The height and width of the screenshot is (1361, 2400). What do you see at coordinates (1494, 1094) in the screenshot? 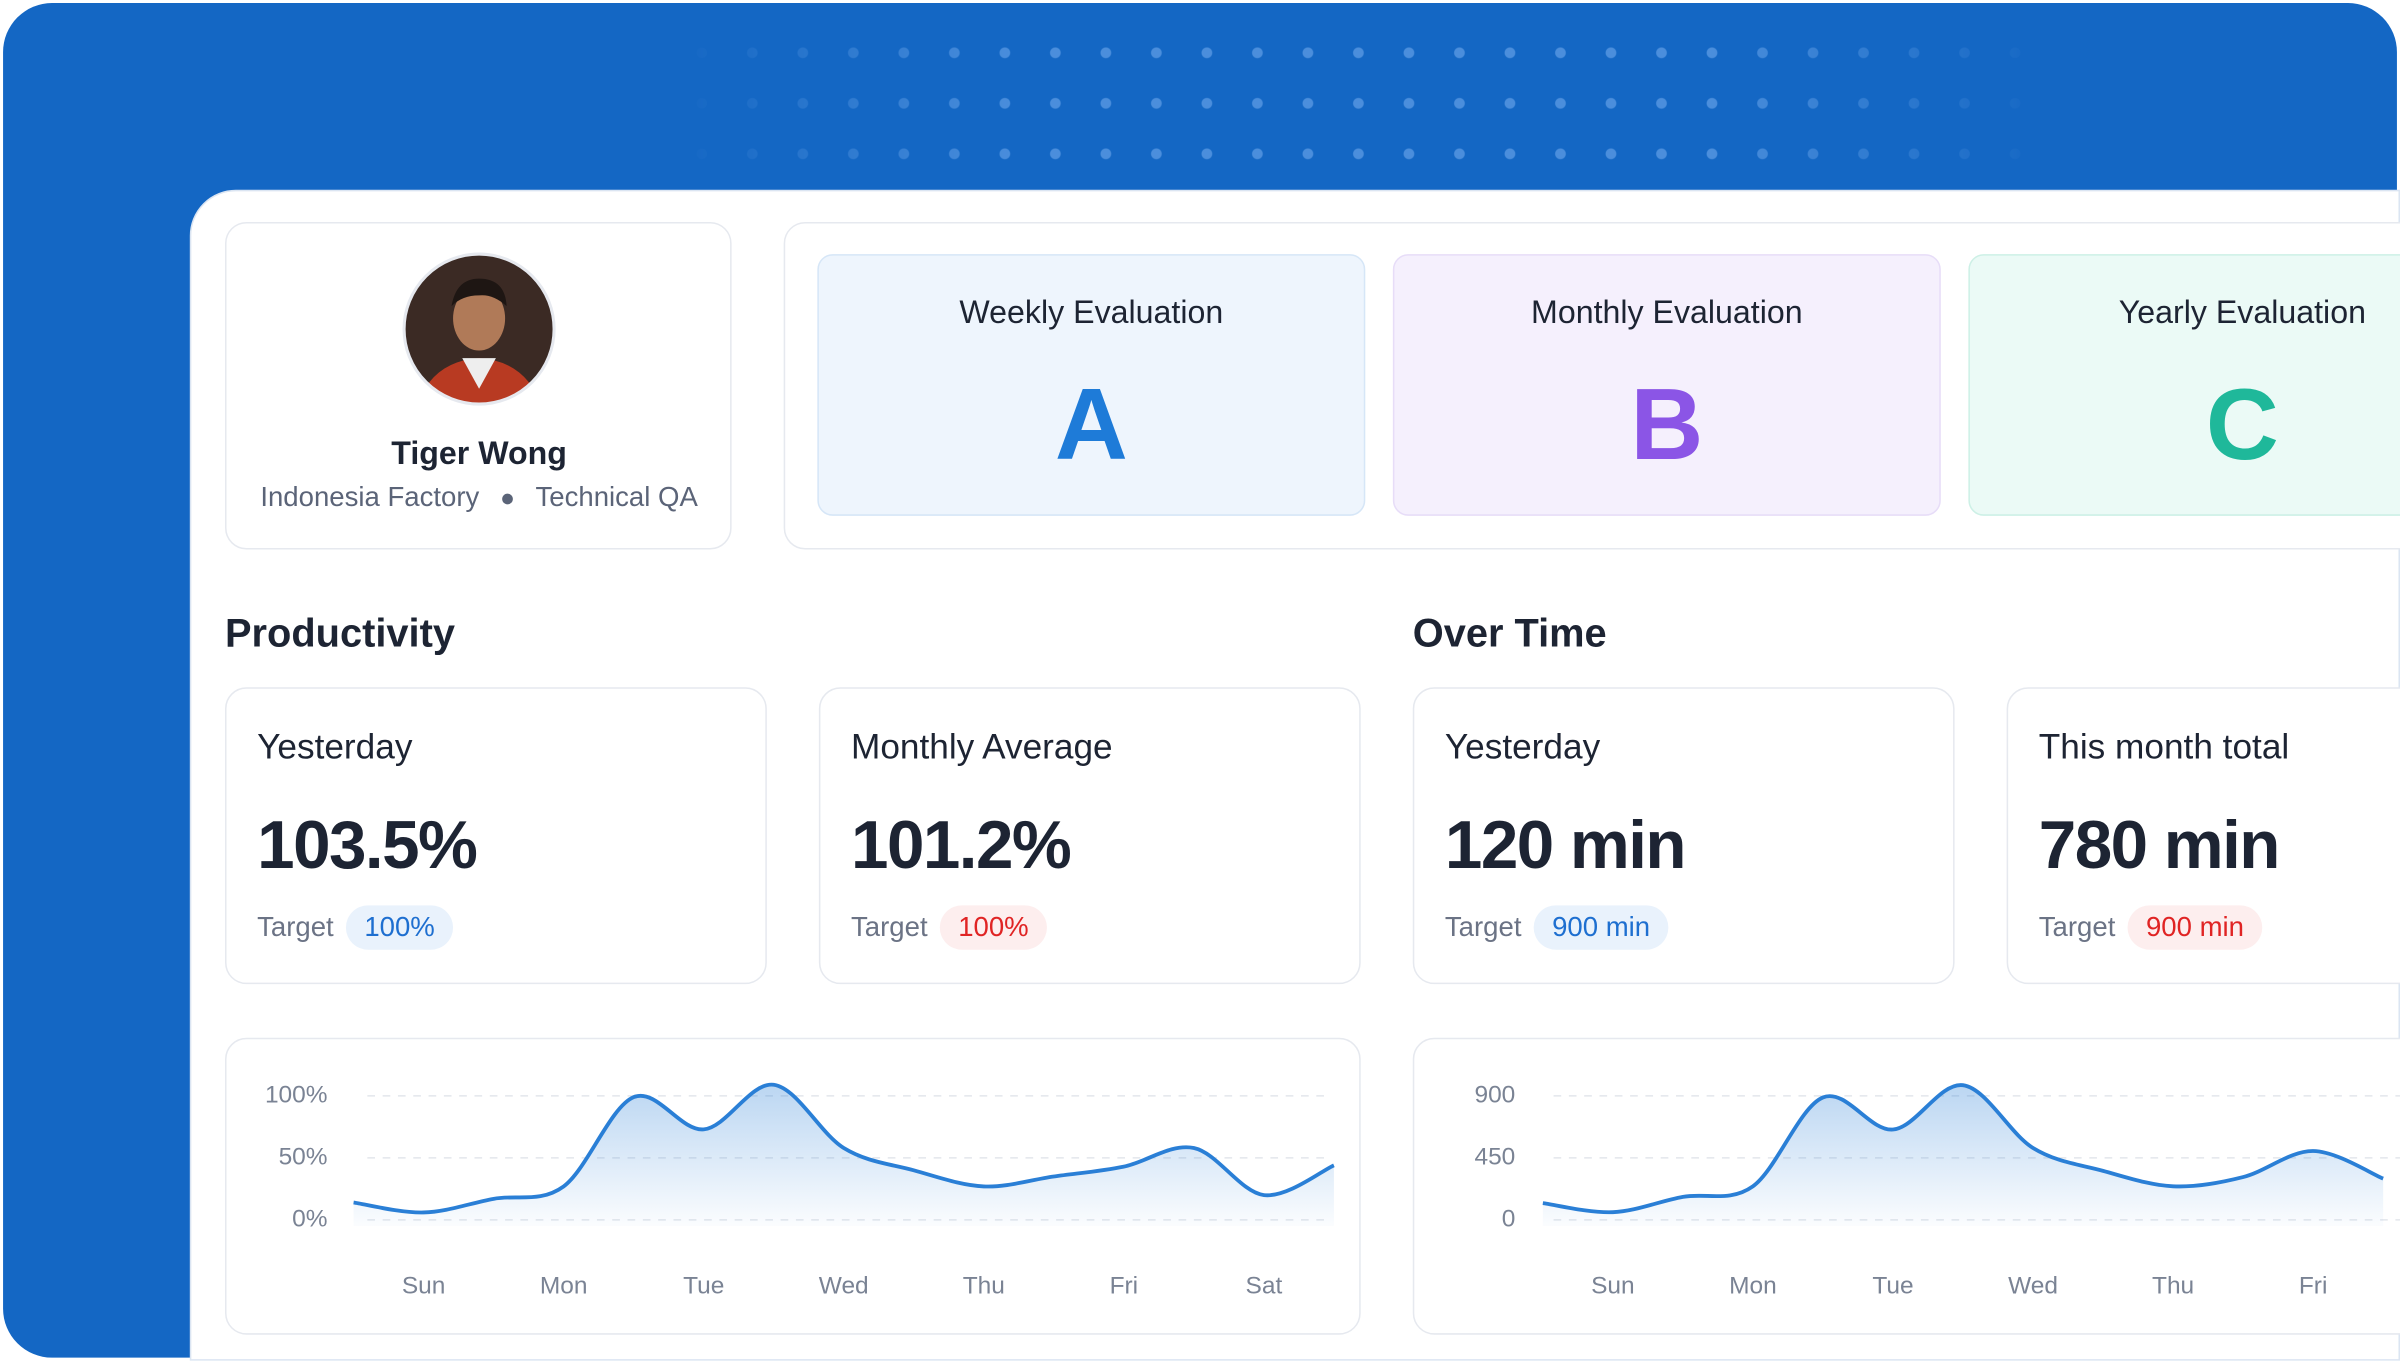
I see `y-tick-label: 900` at bounding box center [1494, 1094].